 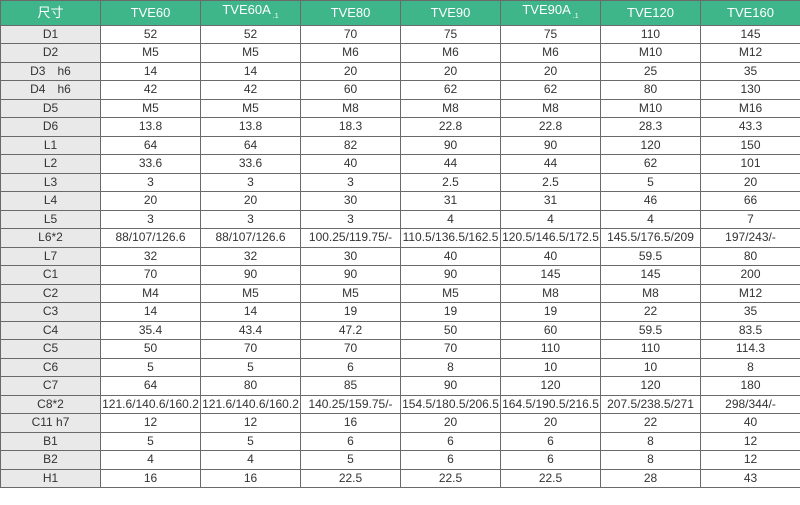 I want to click on table-row: D4 h6 42 42 60 62 62 80 130, so click(x=400, y=90).